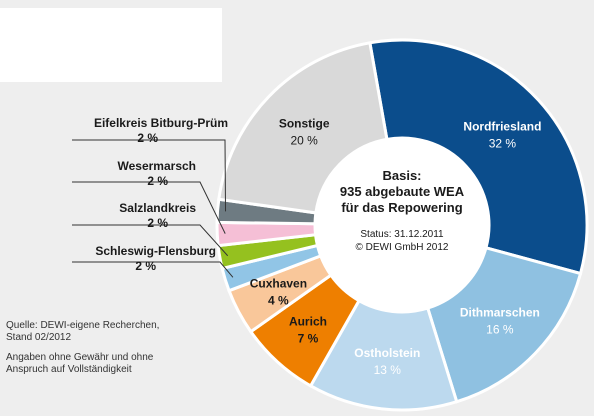 This screenshot has width=594, height=416. I want to click on blank-panel, so click(111, 45).